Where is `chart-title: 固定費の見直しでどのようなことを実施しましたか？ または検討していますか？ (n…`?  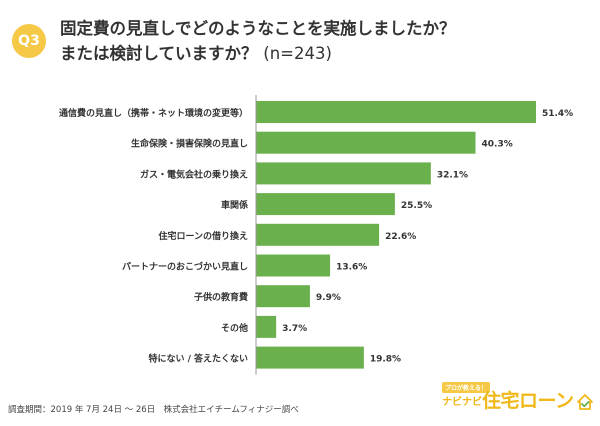
chart-title: 固定費の見直しでどのようなことを実施しましたか？ または検討していますか？ (n… is located at coordinates (325, 41).